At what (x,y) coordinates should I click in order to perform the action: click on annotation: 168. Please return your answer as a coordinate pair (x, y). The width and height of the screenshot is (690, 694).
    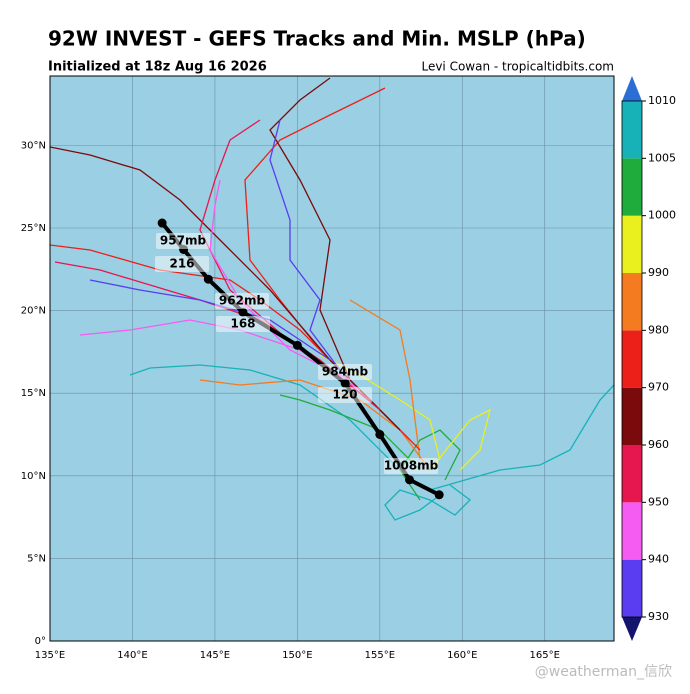
    Looking at the image, I should click on (243, 324).